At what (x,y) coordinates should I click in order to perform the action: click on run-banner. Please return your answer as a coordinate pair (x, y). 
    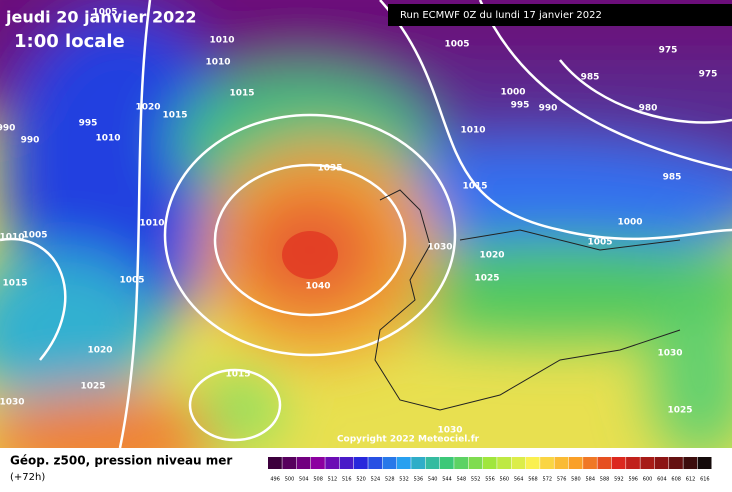
    Looking at the image, I should click on (560, 15).